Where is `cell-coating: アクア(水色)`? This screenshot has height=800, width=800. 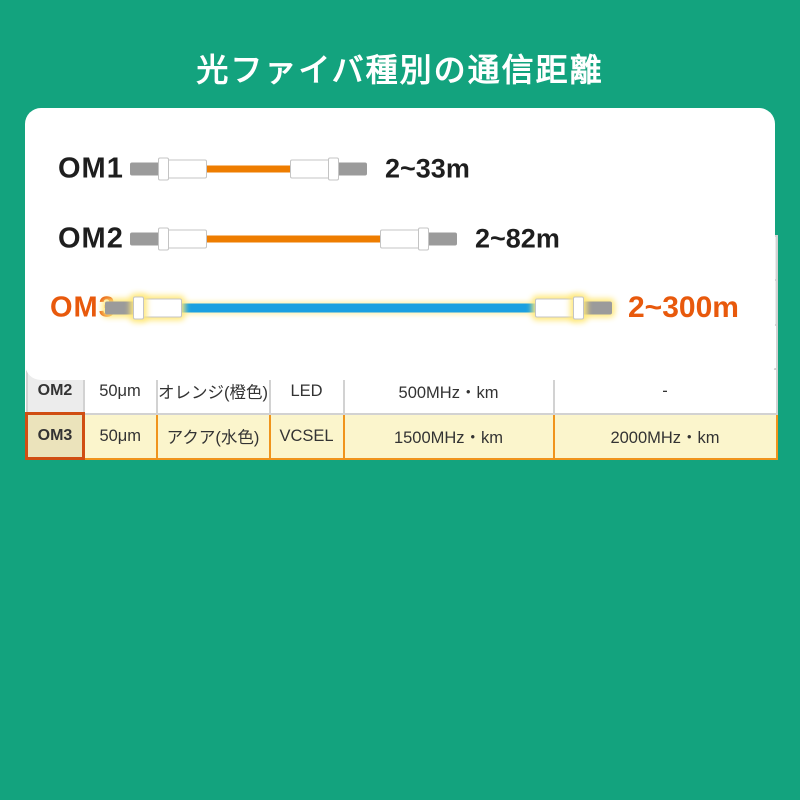
cell-coating: アクア(水色) is located at coordinates (213, 436).